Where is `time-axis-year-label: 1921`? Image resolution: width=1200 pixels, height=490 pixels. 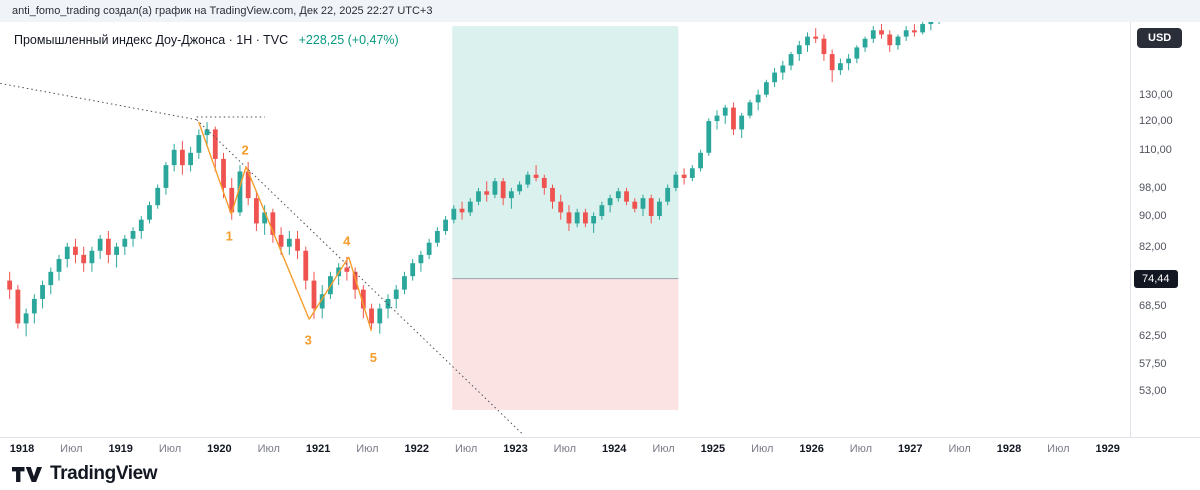
time-axis-year-label: 1921 is located at coordinates (318, 449).